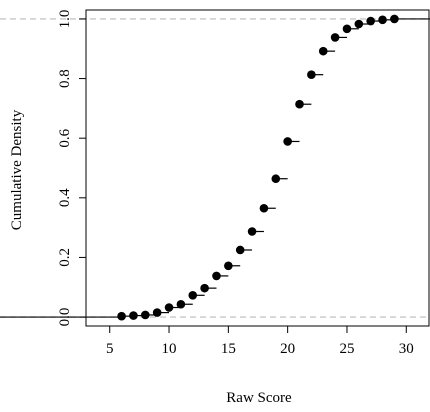 The width and height of the screenshot is (430, 412). Describe the element at coordinates (287, 349) in the screenshot. I see `x-tick-label: 20` at that location.